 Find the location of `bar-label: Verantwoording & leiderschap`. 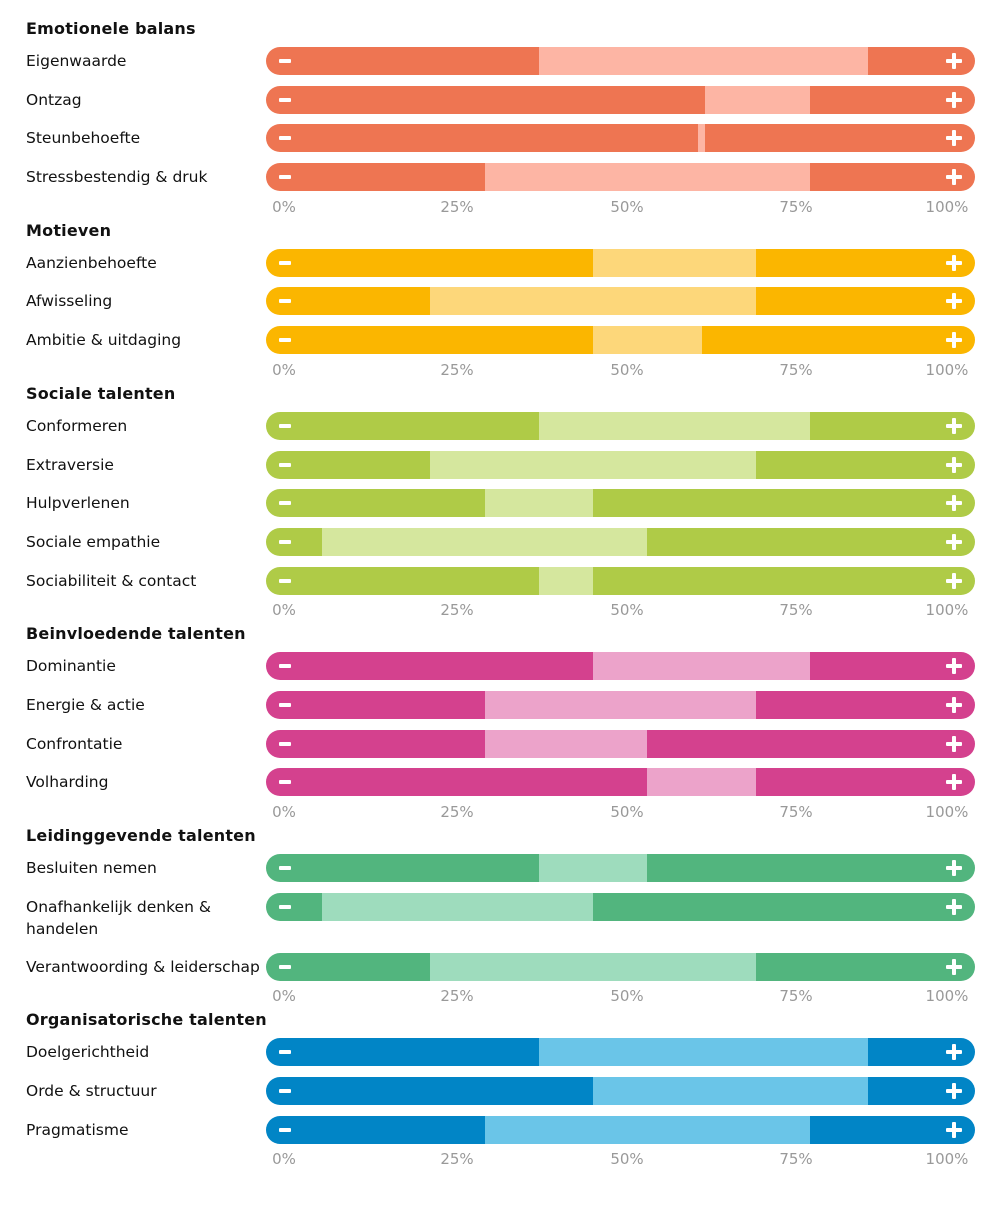

bar-label: Verantwoording & leiderschap is located at coordinates (143, 966).